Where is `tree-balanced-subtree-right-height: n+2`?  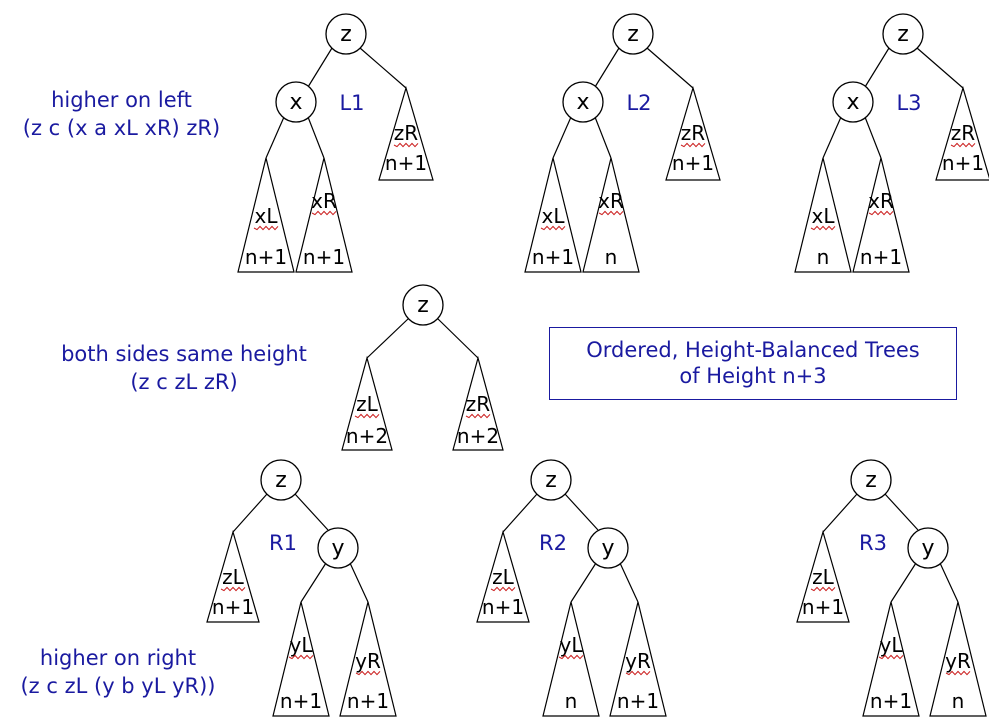 tree-balanced-subtree-right-height: n+2 is located at coordinates (478, 436).